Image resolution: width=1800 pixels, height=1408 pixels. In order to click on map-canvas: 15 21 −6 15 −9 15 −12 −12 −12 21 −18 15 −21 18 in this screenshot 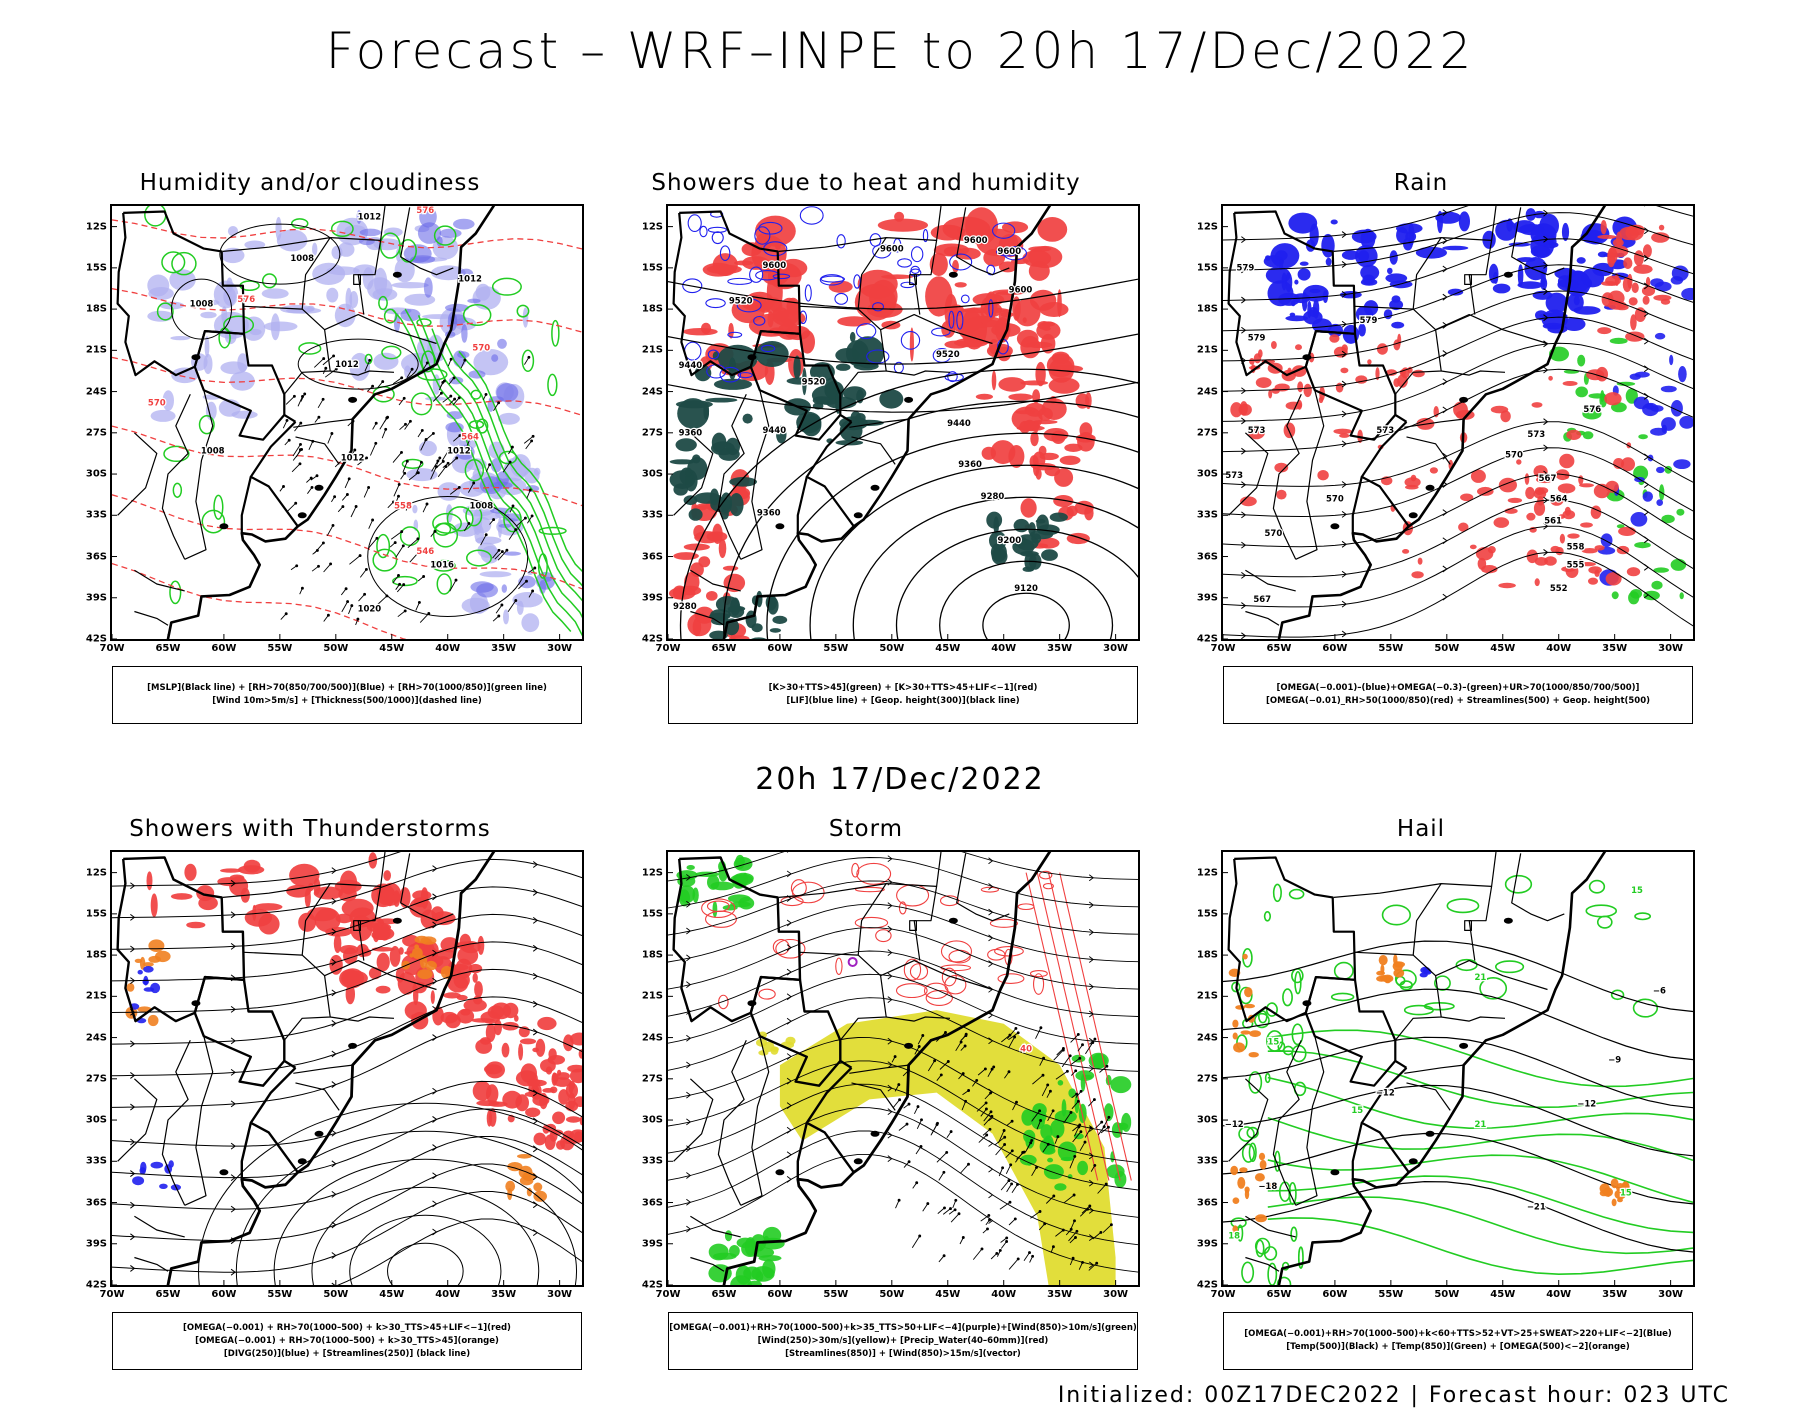, I will do `click(1458, 1068)`.